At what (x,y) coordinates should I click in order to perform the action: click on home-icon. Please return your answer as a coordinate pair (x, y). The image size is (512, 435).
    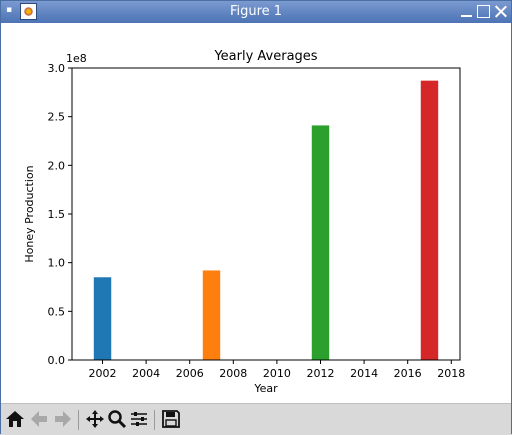
    Looking at the image, I should click on (15, 419).